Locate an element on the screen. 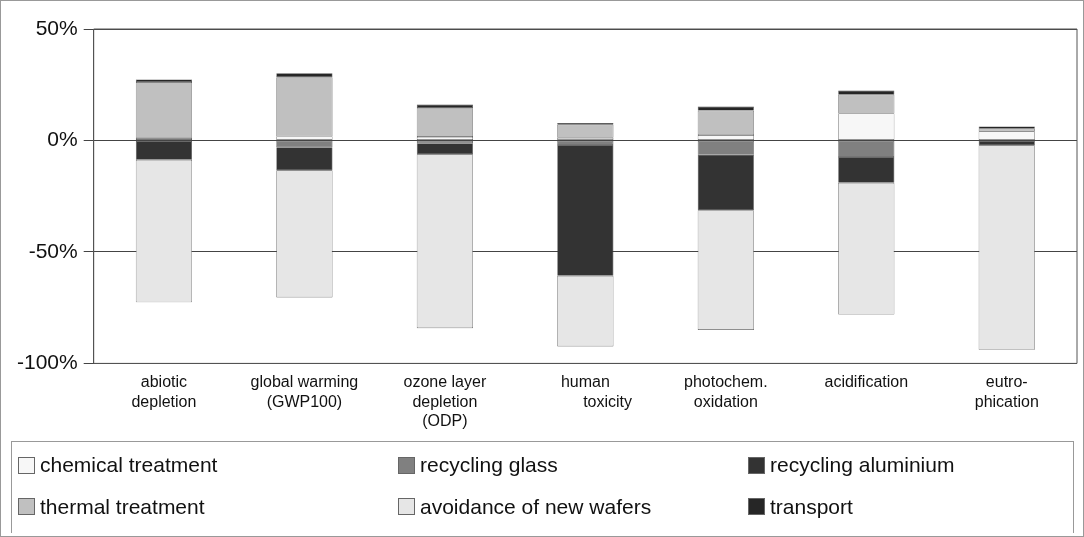 Image resolution: width=1084 pixels, height=537 pixels. y-tick-label: 50% is located at coordinates (56, 27).